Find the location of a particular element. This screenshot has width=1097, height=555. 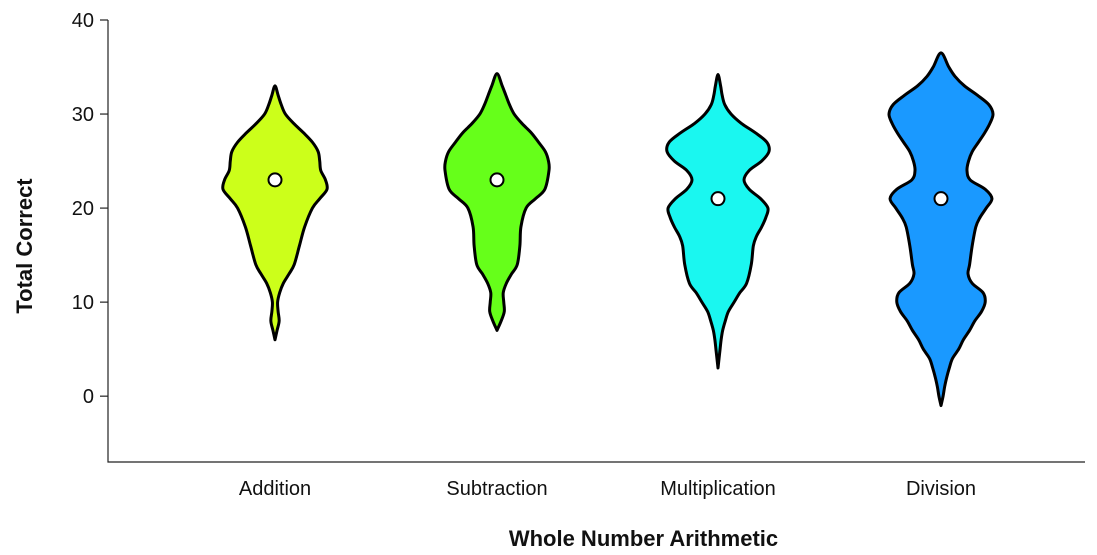

x-axis-title: Whole Number Arithmetic is located at coordinates (643, 538).